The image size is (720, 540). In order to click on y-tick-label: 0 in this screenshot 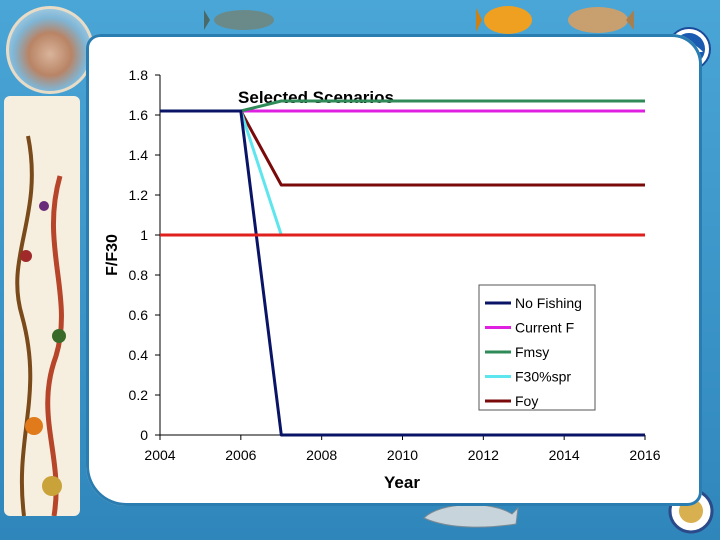, I will do `click(144, 435)`.